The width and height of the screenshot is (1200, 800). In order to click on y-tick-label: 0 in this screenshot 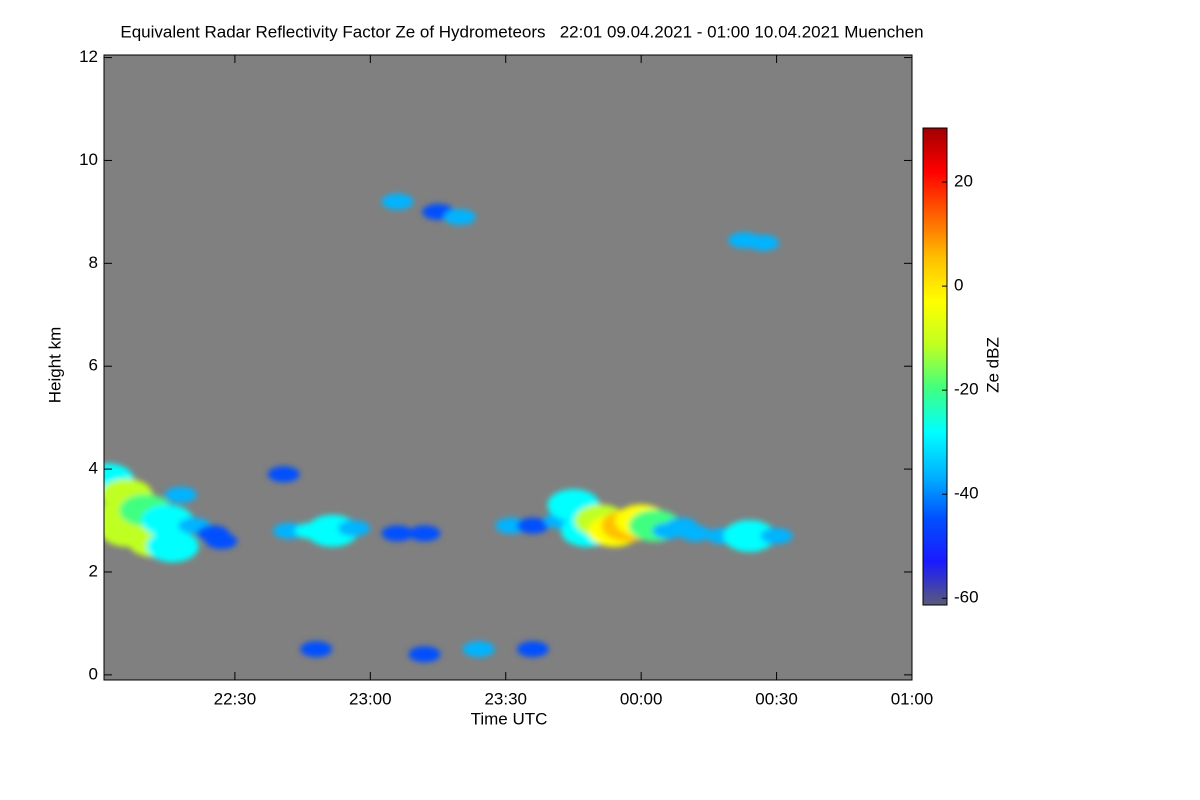, I will do `click(93, 673)`.